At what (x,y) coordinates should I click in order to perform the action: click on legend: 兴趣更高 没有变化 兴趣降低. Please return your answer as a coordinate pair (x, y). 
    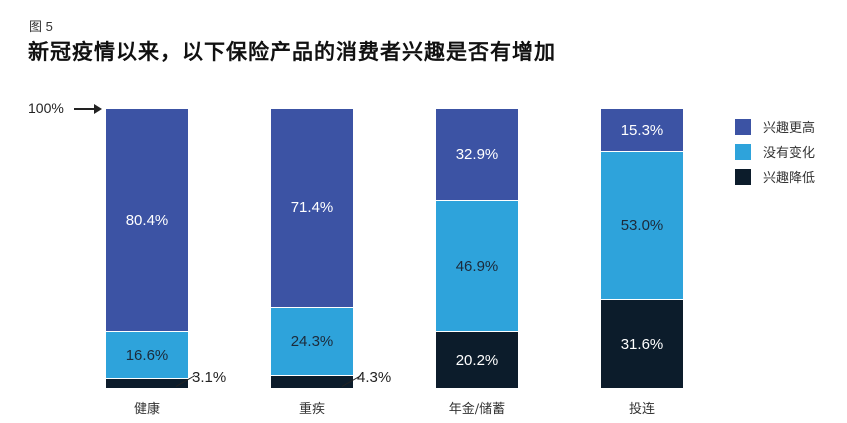
    Looking at the image, I should click on (775, 151).